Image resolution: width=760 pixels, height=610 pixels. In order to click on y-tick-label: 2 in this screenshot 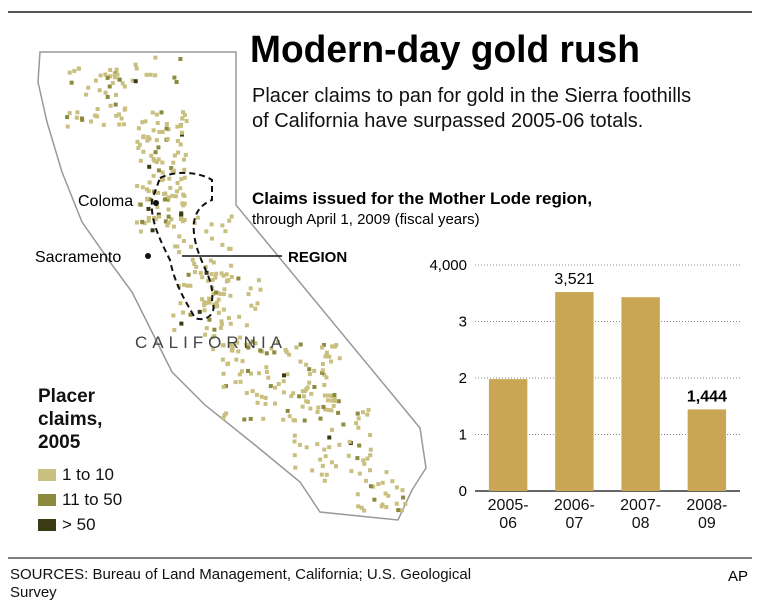, I will do `click(463, 378)`.